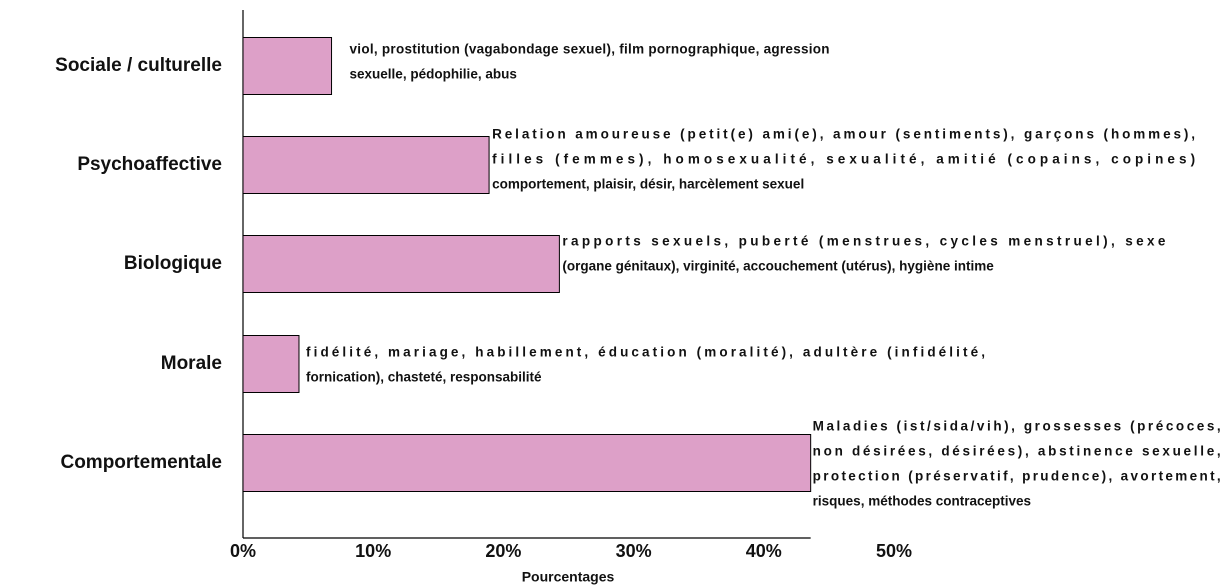  What do you see at coordinates (149, 164) in the screenshot?
I see `category-label: Psychoaffective` at bounding box center [149, 164].